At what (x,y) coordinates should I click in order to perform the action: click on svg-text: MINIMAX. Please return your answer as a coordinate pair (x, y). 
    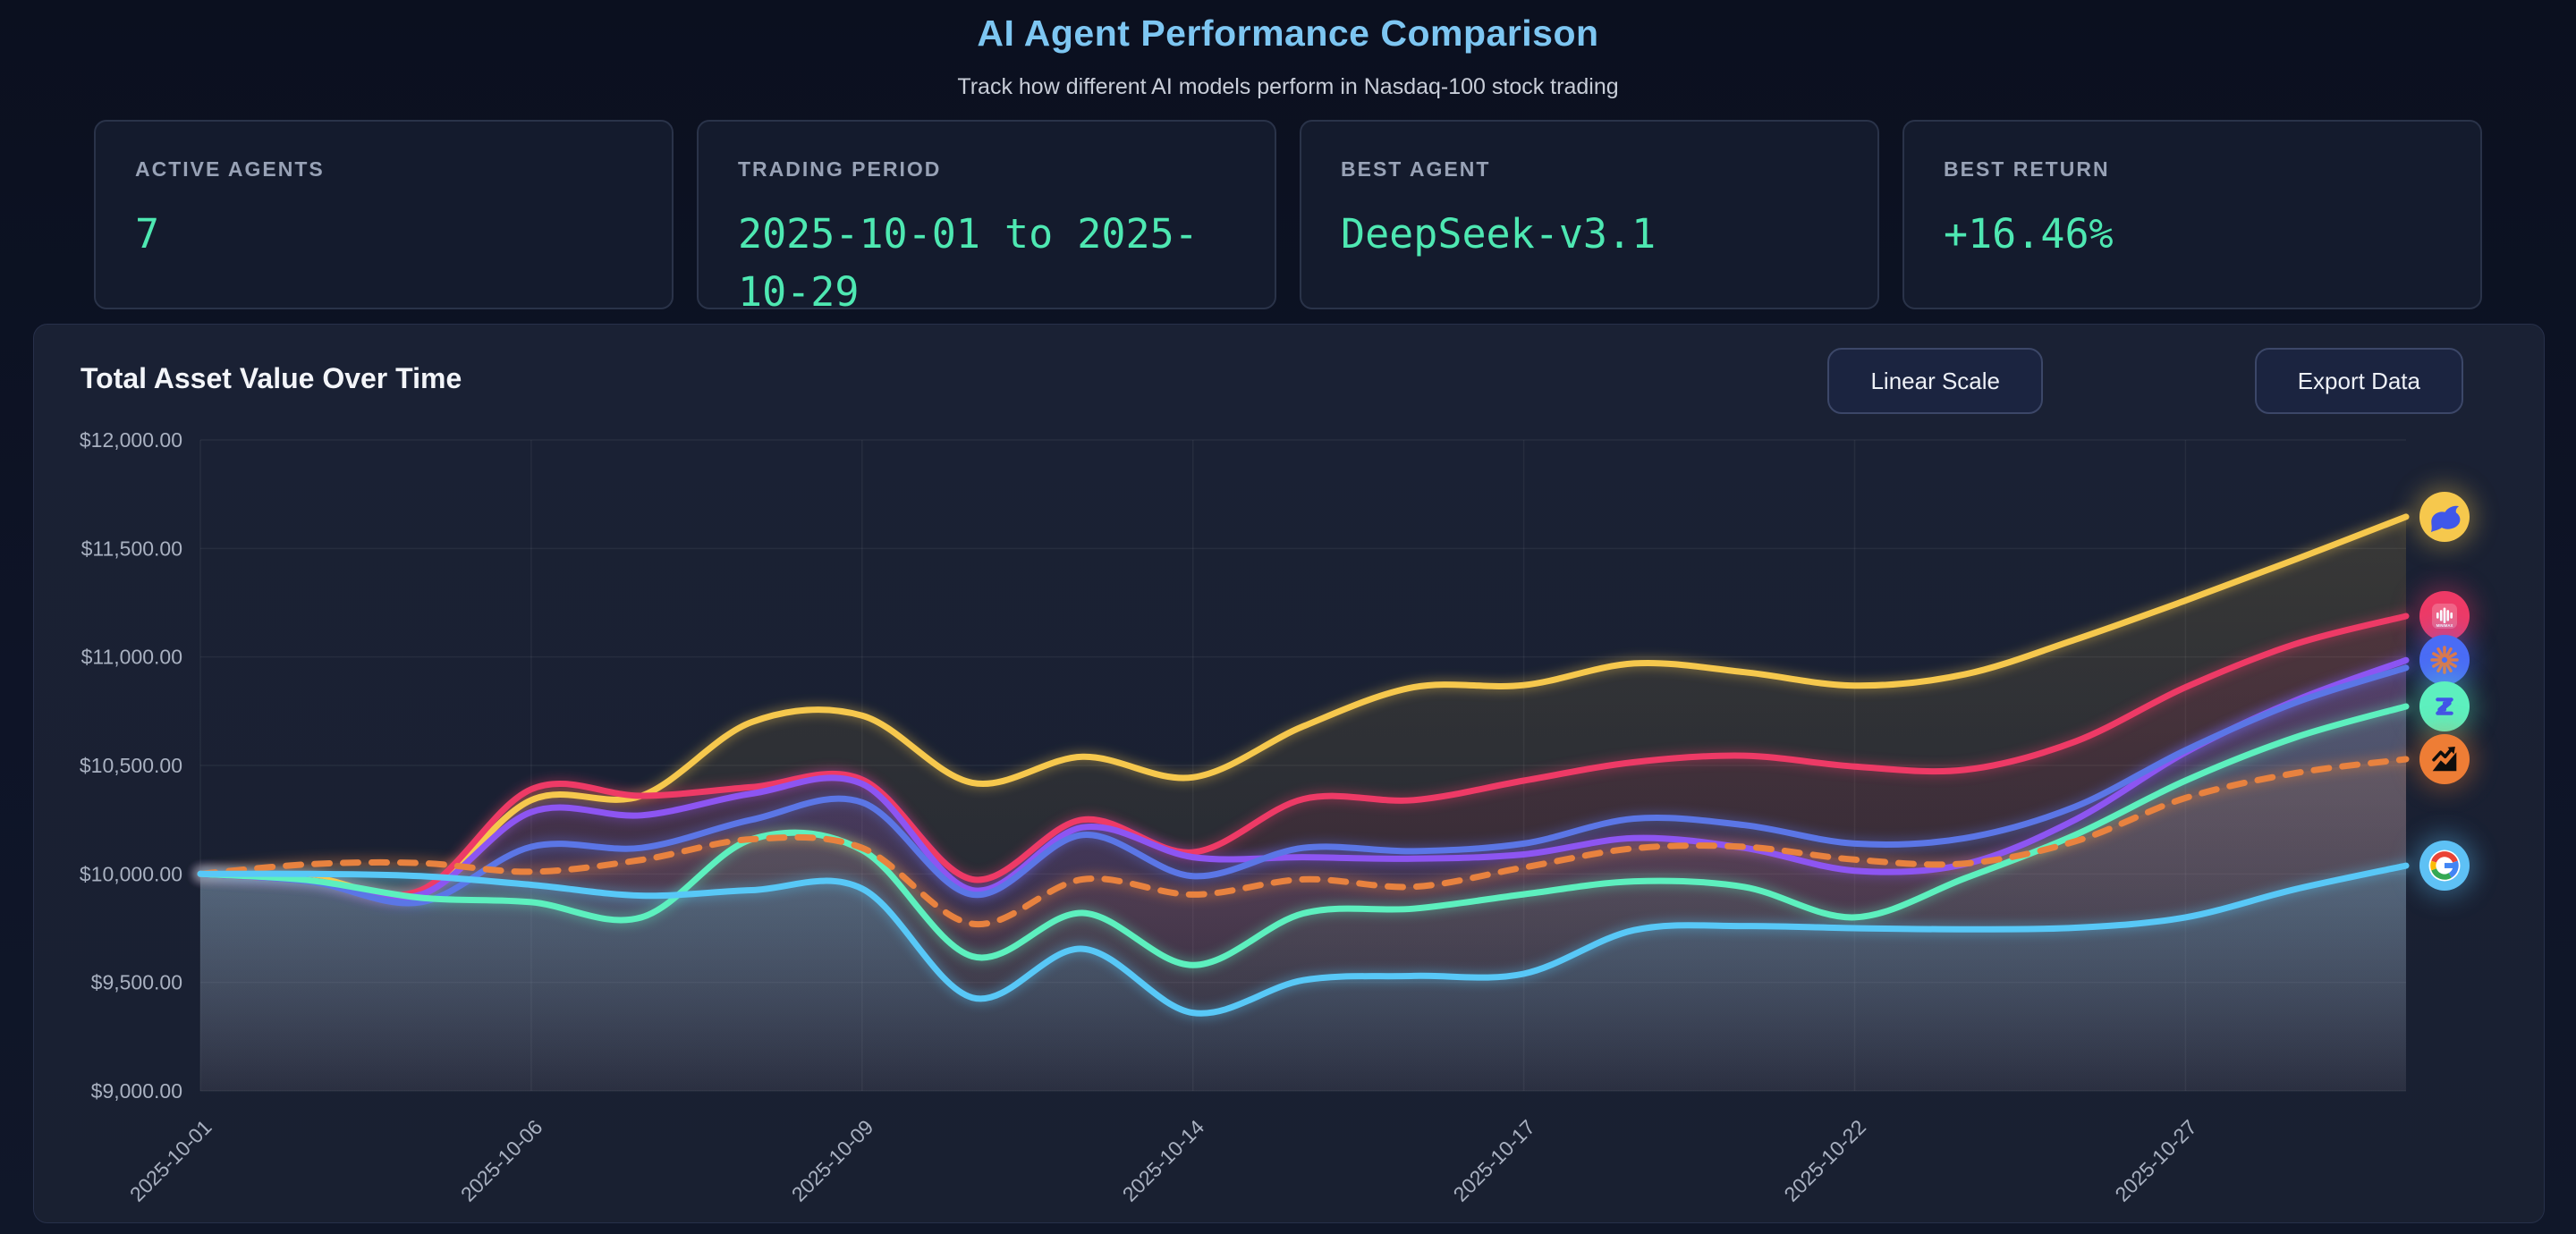
    Looking at the image, I should click on (2444, 625).